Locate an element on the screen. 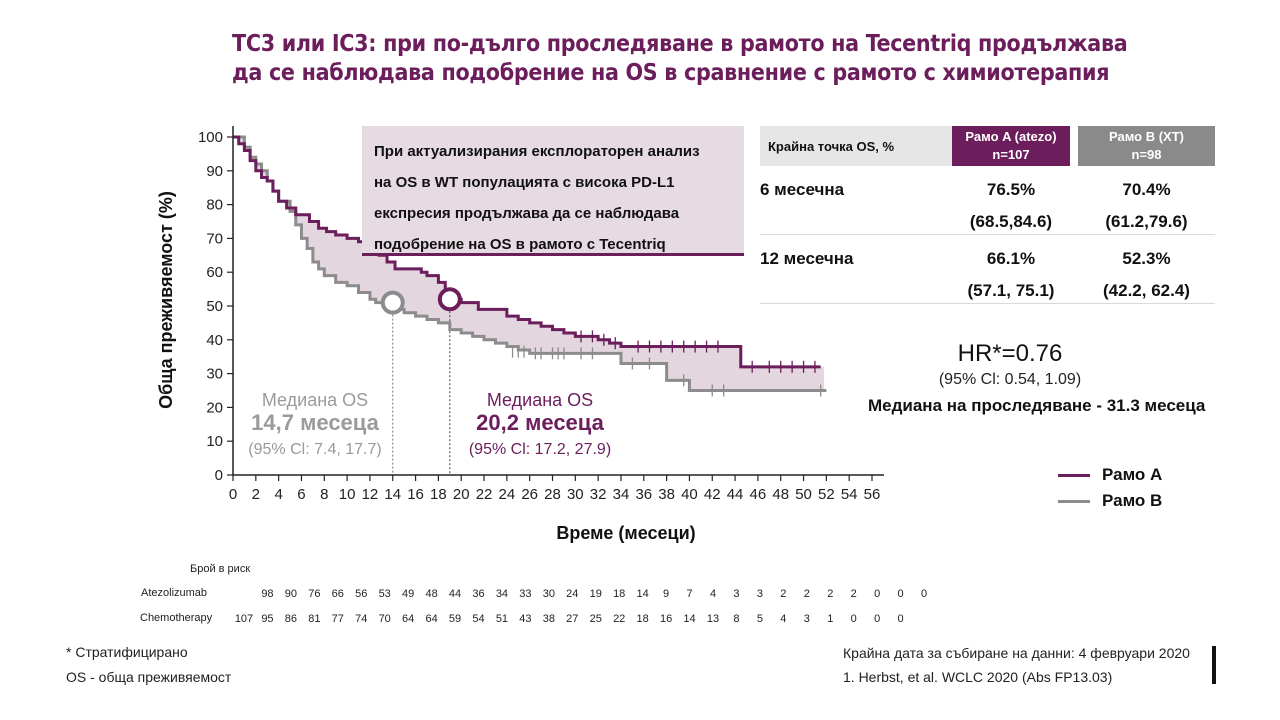  callout-line-2: на OS в WT популацията с висока PD-L1 is located at coordinates (524, 182).